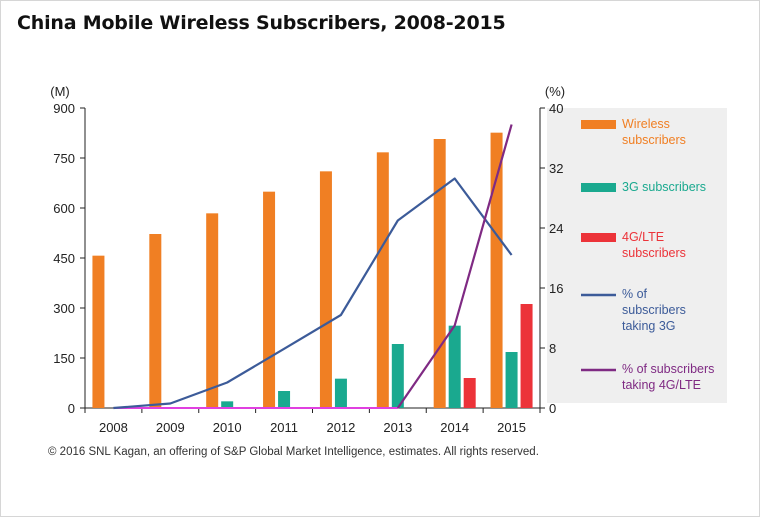 The width and height of the screenshot is (760, 517). I want to click on legend-item-4-label: subscribers, so click(654, 310).